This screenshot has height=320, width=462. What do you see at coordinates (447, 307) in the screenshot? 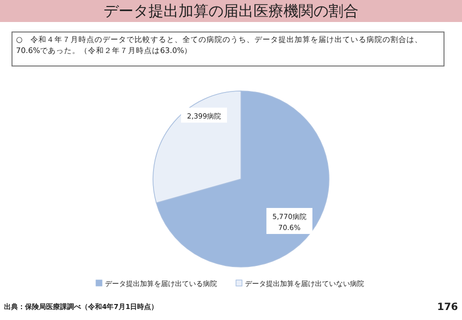
I see `annotation: 176` at bounding box center [447, 307].